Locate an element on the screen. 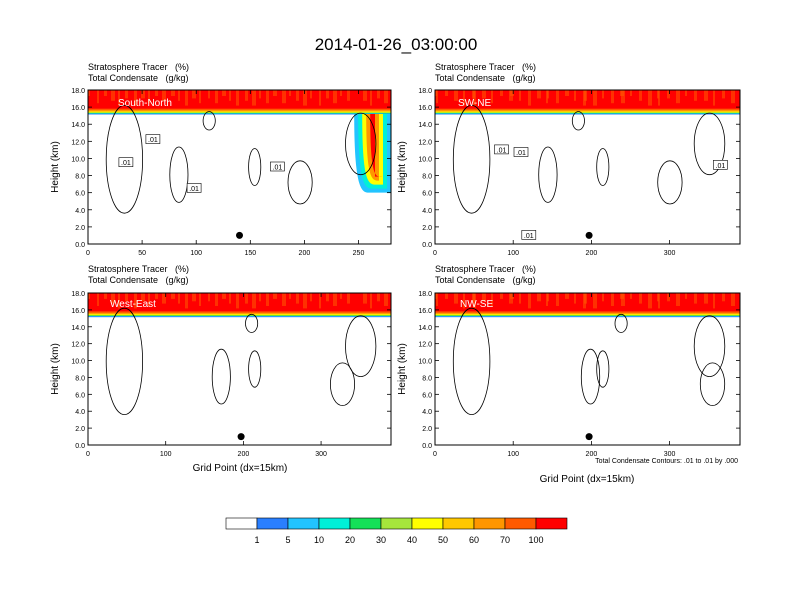 Image resolution: width=792 pixels, height=612 pixels. colorbar-label: 10 is located at coordinates (319, 540).